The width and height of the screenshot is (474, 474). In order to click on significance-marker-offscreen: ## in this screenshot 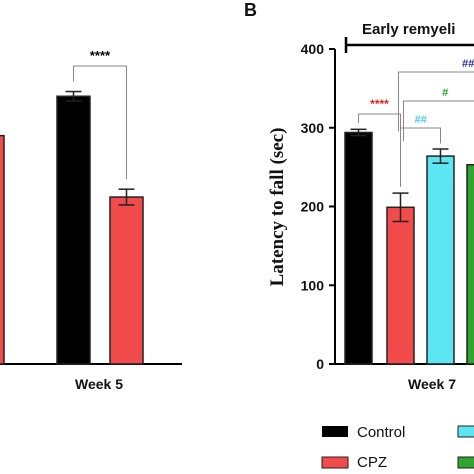, I will do `click(468, 64)`.